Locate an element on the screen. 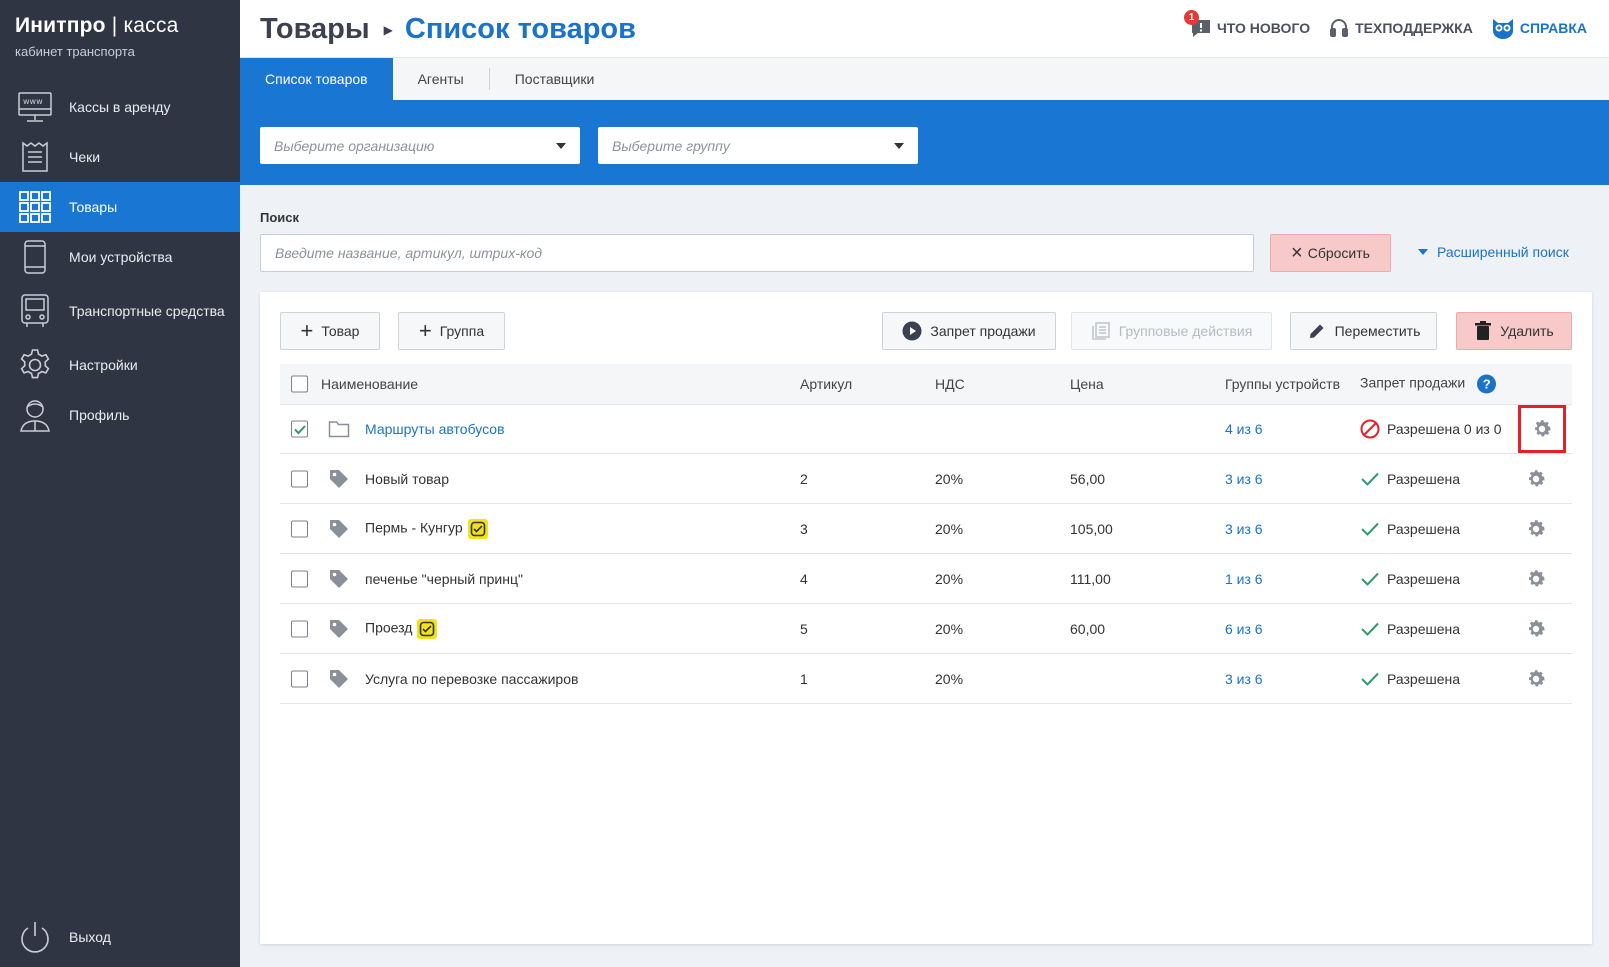  advanced-search-link: Расширенный поиск is located at coordinates (1493, 252).